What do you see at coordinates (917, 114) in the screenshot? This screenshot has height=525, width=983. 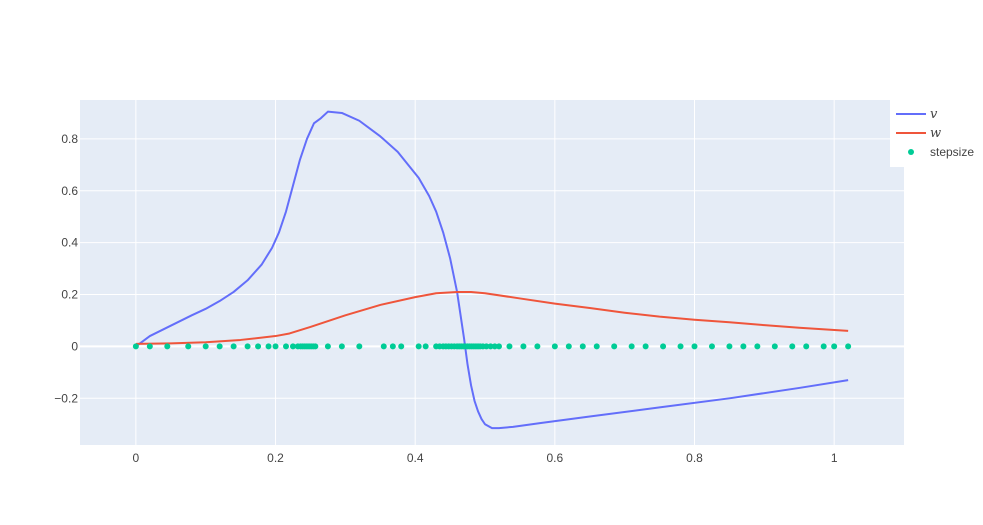 I see `legend-item-v: v` at bounding box center [917, 114].